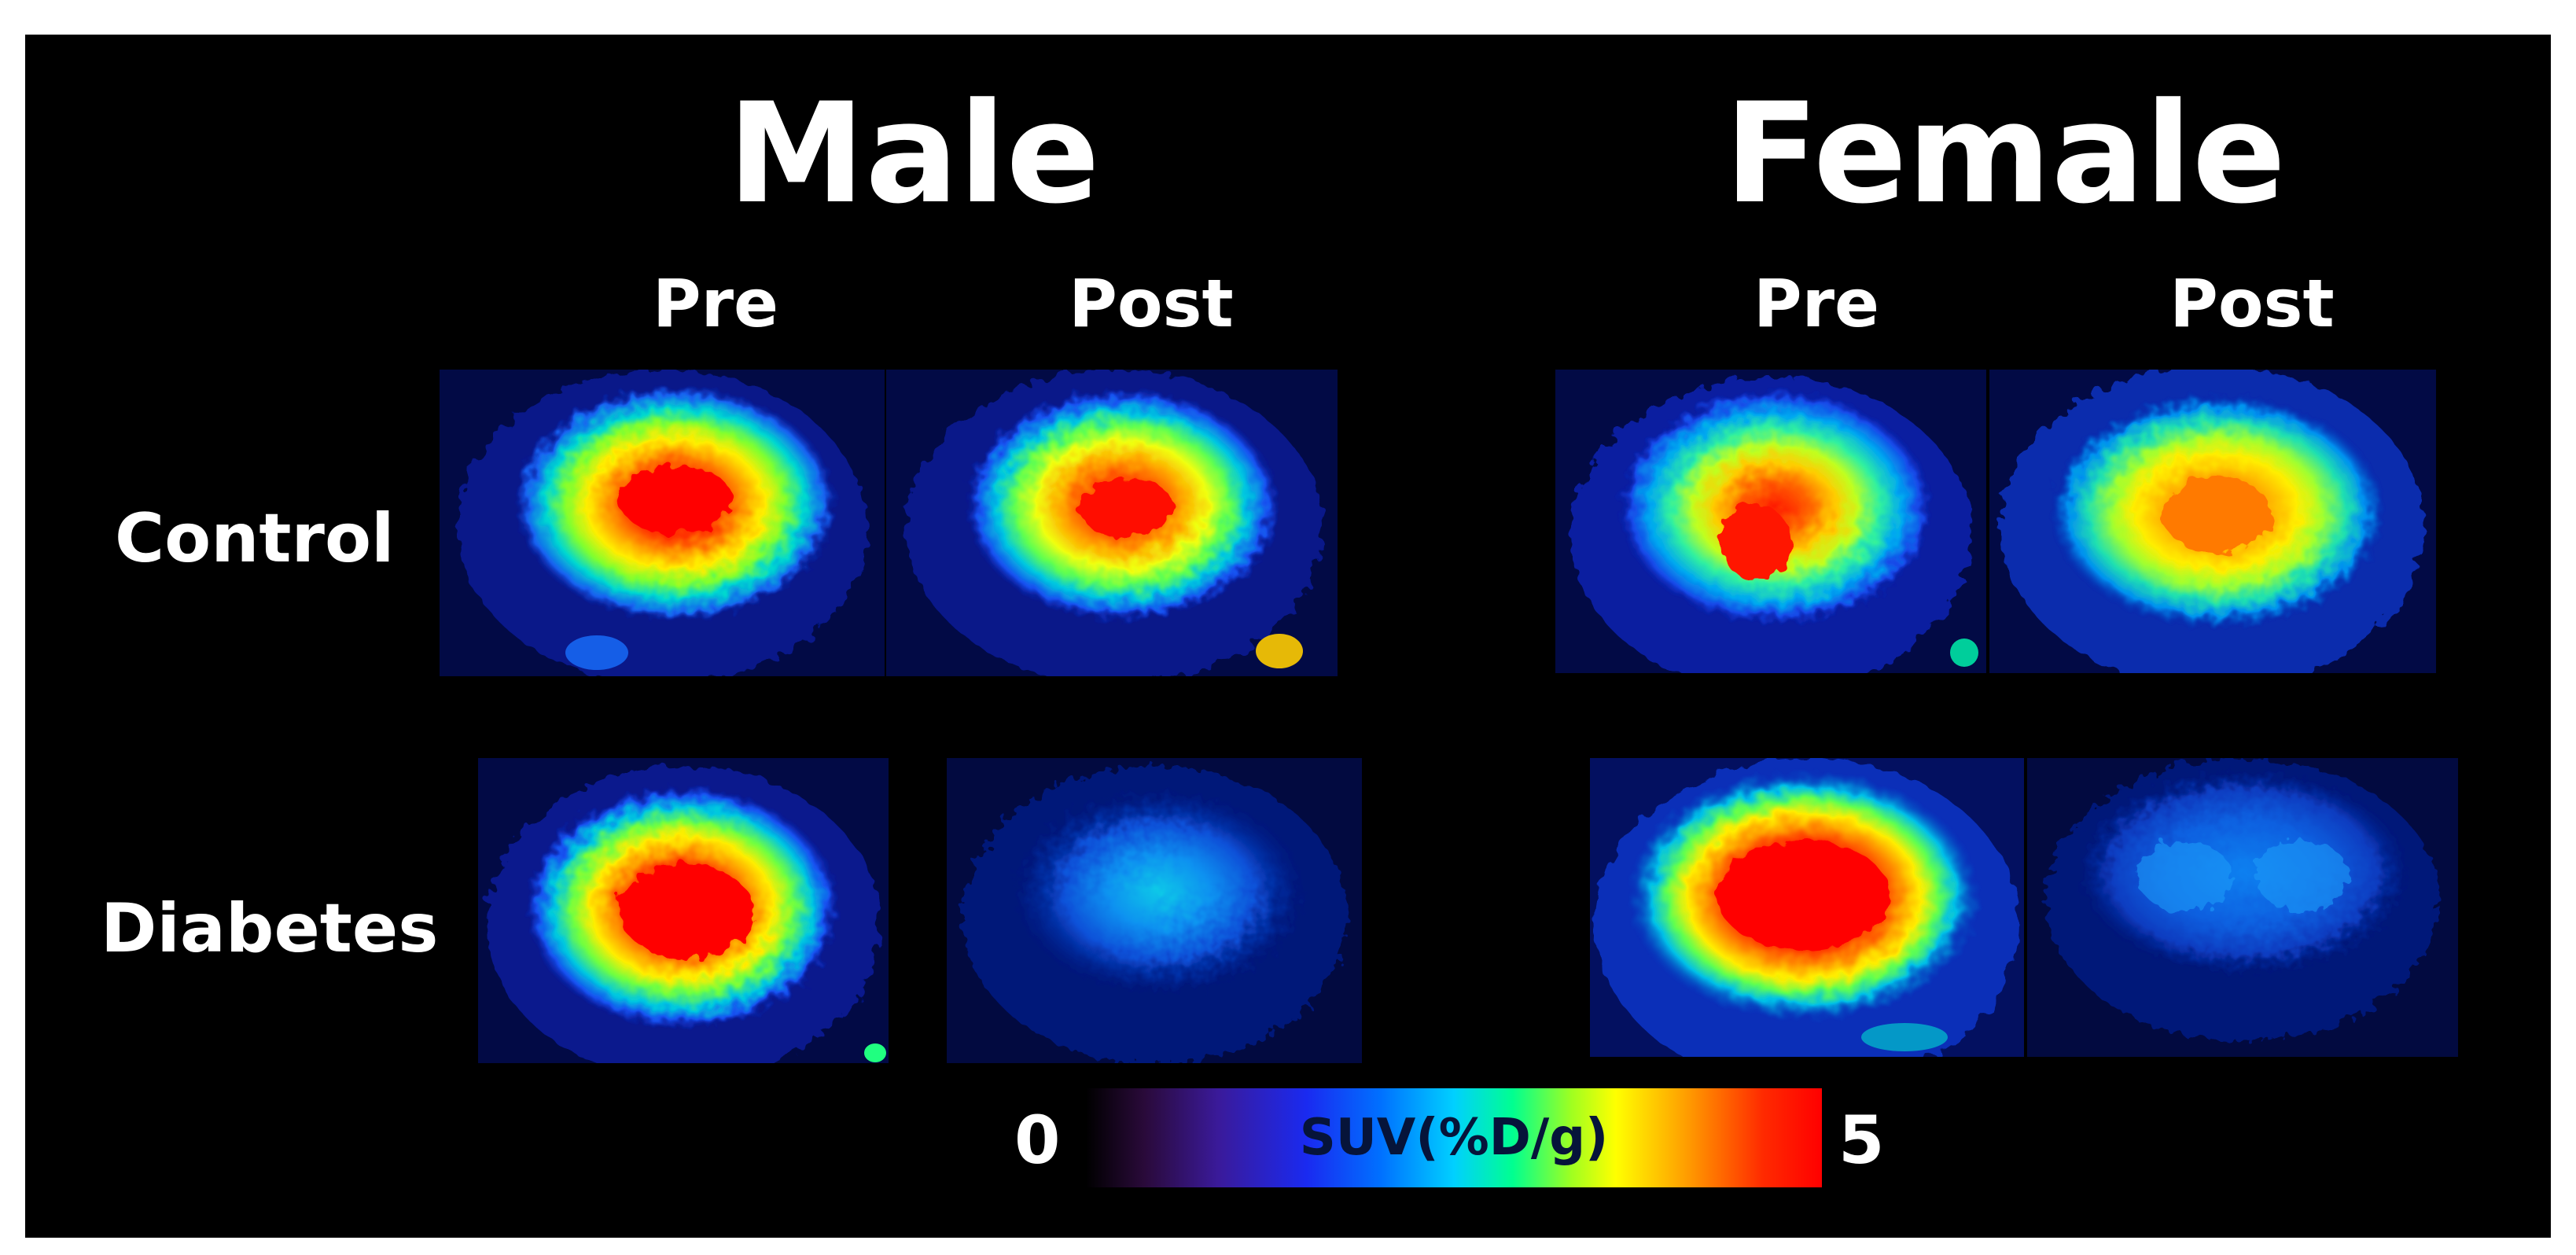  Describe the element at coordinates (1155, 910) in the screenshot. I see `scan-male-diabetes-post` at that location.